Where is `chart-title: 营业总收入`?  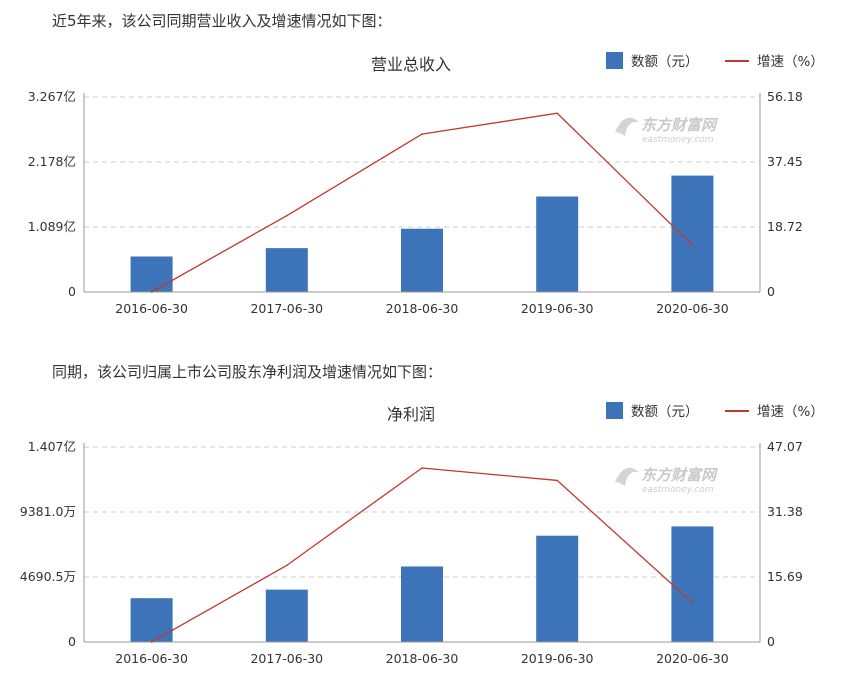 chart-title: 营业总收入 is located at coordinates (411, 64).